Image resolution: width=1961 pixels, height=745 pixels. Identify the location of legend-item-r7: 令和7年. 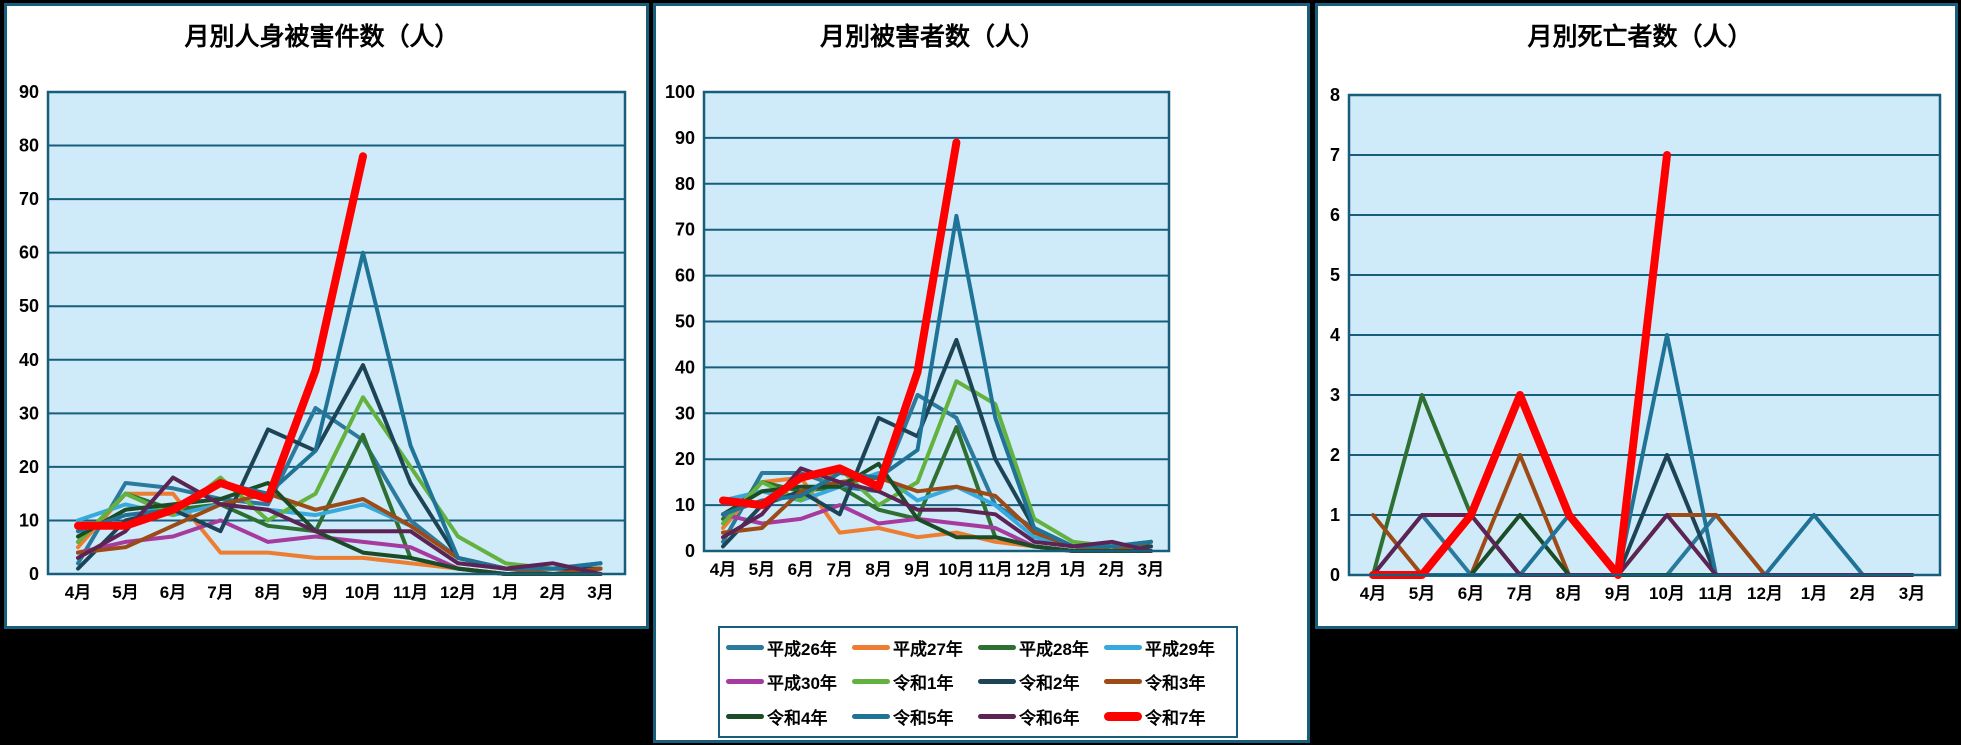
(1167, 716).